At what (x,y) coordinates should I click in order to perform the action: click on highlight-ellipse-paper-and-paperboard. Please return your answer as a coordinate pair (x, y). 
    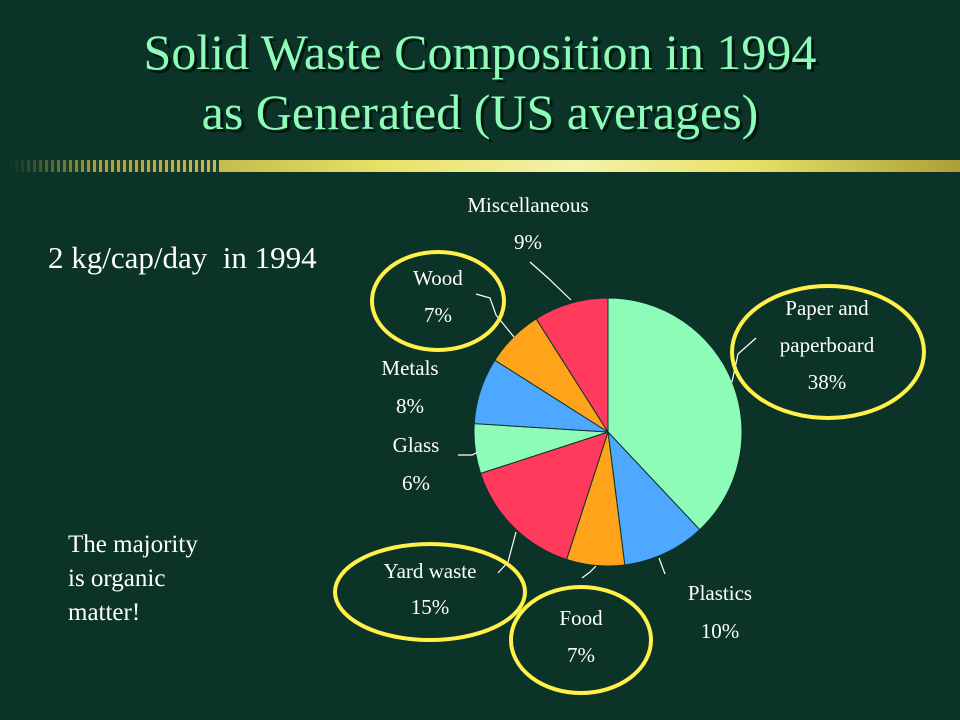
    Looking at the image, I should click on (828, 352).